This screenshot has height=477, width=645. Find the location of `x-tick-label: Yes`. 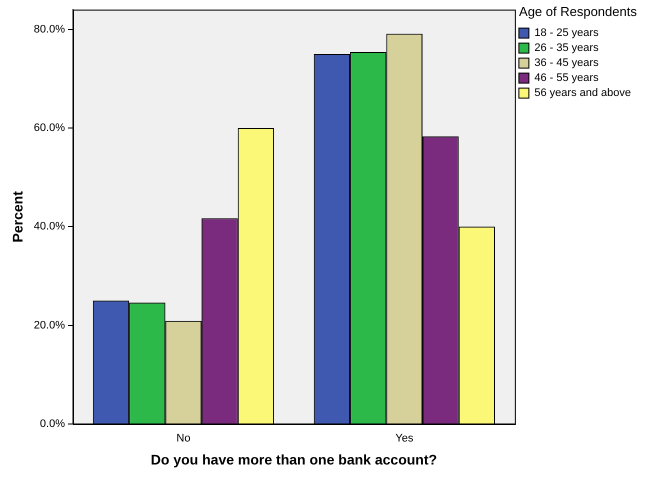

x-tick-label: Yes is located at coordinates (404, 438).